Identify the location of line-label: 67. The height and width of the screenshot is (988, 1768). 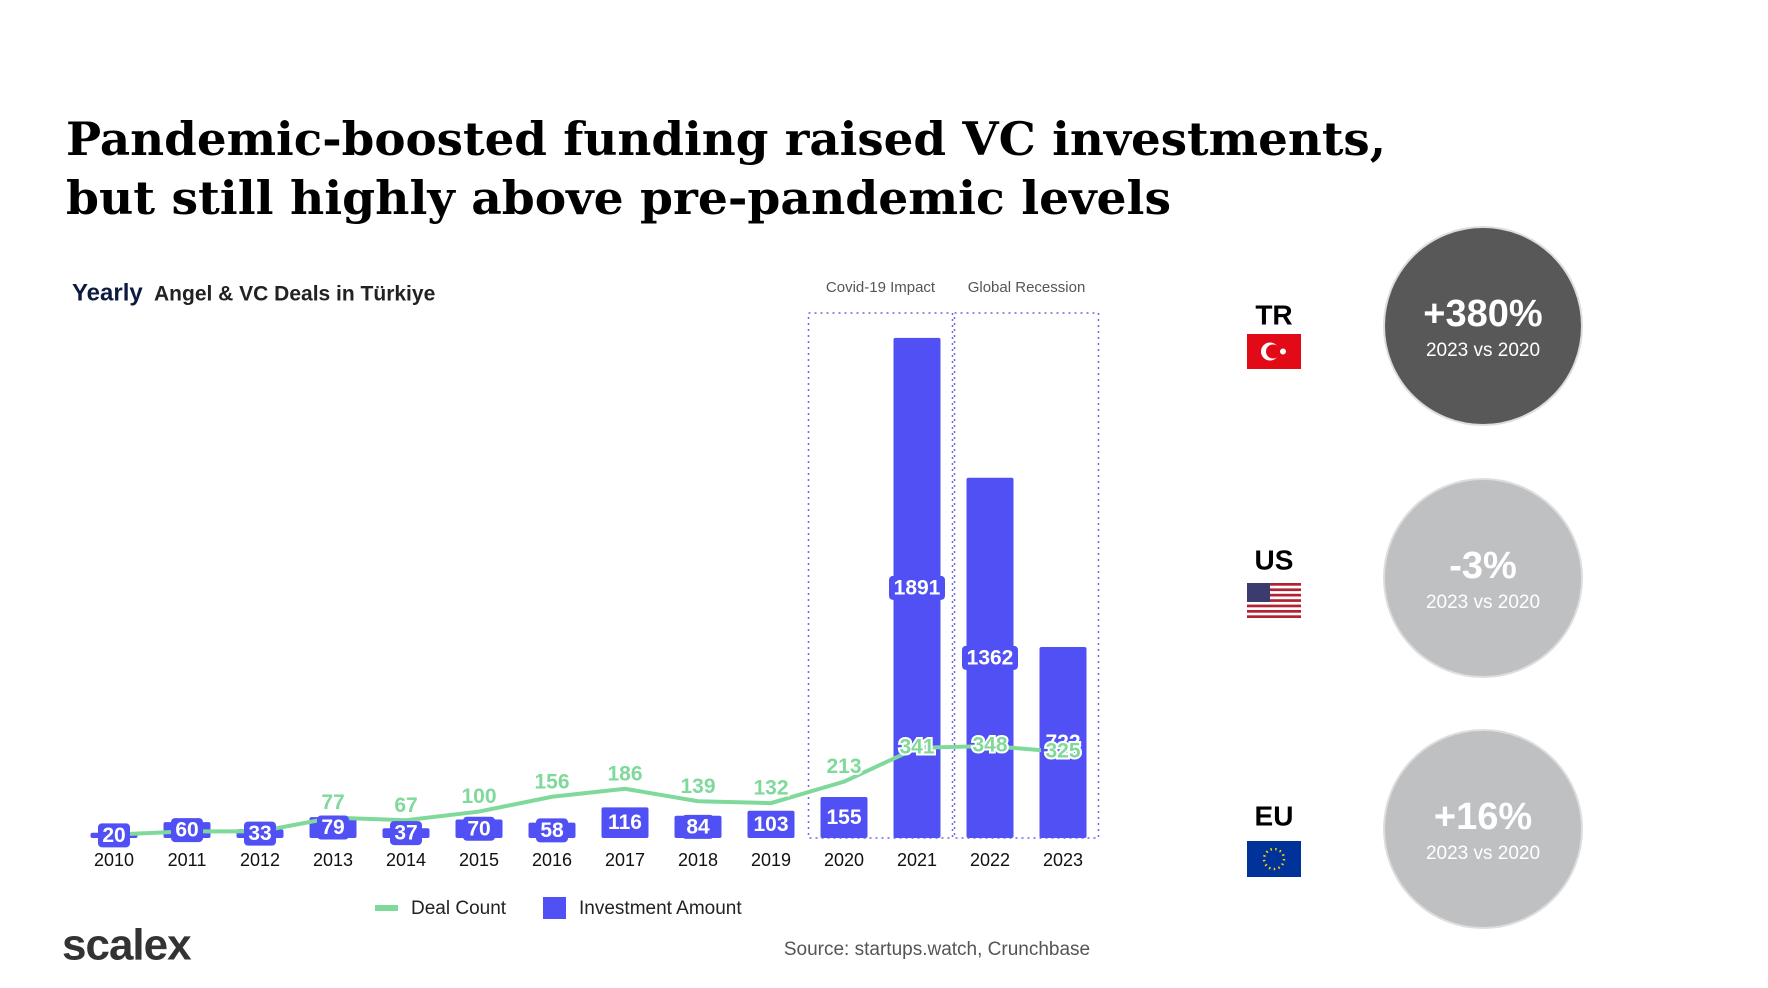
(405, 805).